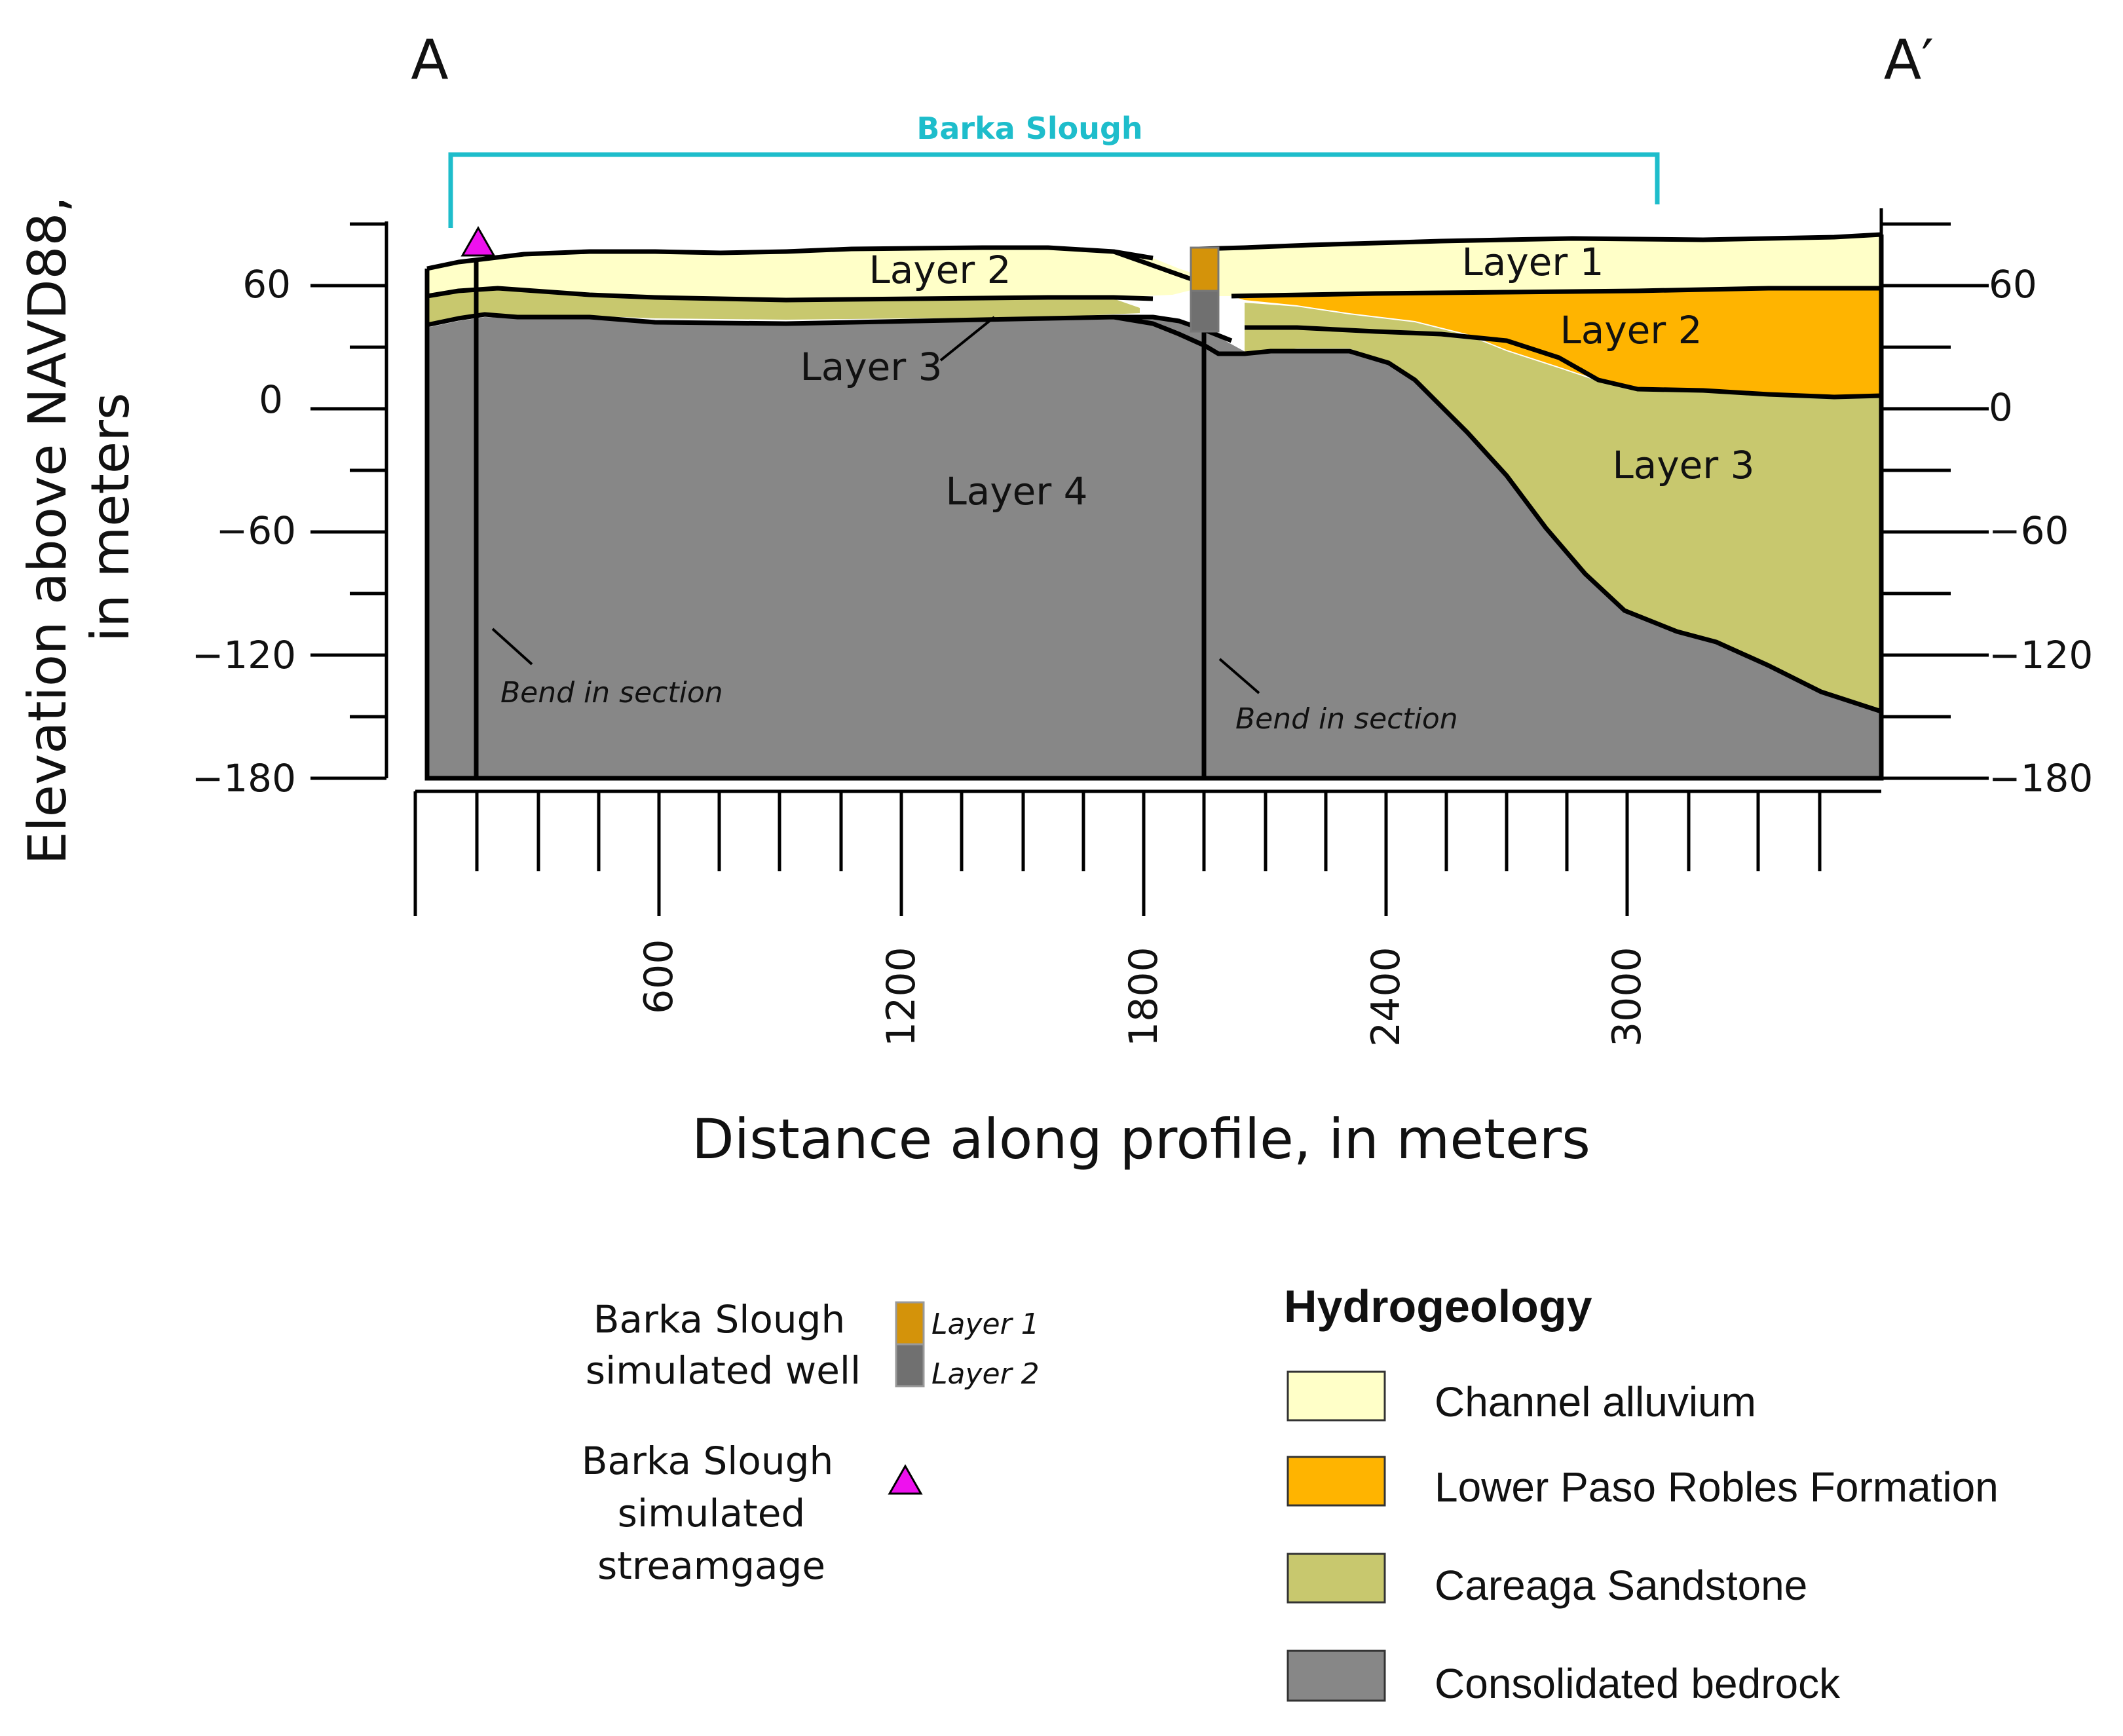 The height and width of the screenshot is (1736, 2123). Describe the element at coordinates (1717, 1487) in the screenshot. I see `legend-label-lower-paso-robles: Lower Paso Robles Formation` at that location.